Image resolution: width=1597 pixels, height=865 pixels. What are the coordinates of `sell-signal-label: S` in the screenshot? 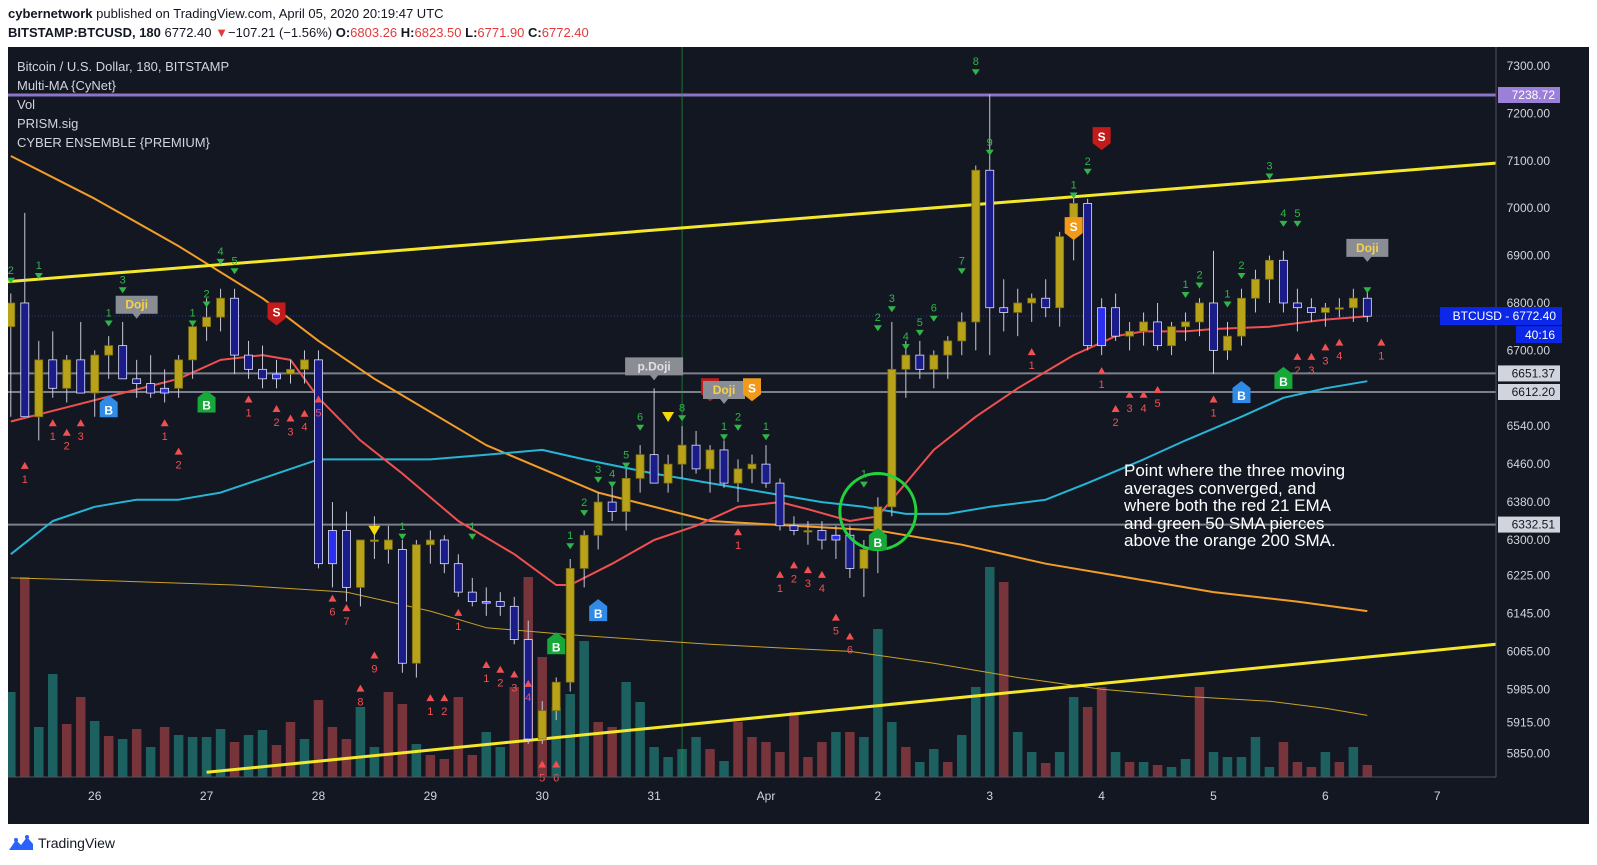 It's located at (752, 388).